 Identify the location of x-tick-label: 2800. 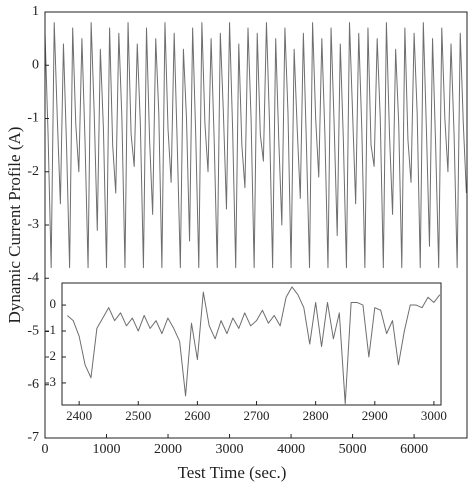
(316, 415).